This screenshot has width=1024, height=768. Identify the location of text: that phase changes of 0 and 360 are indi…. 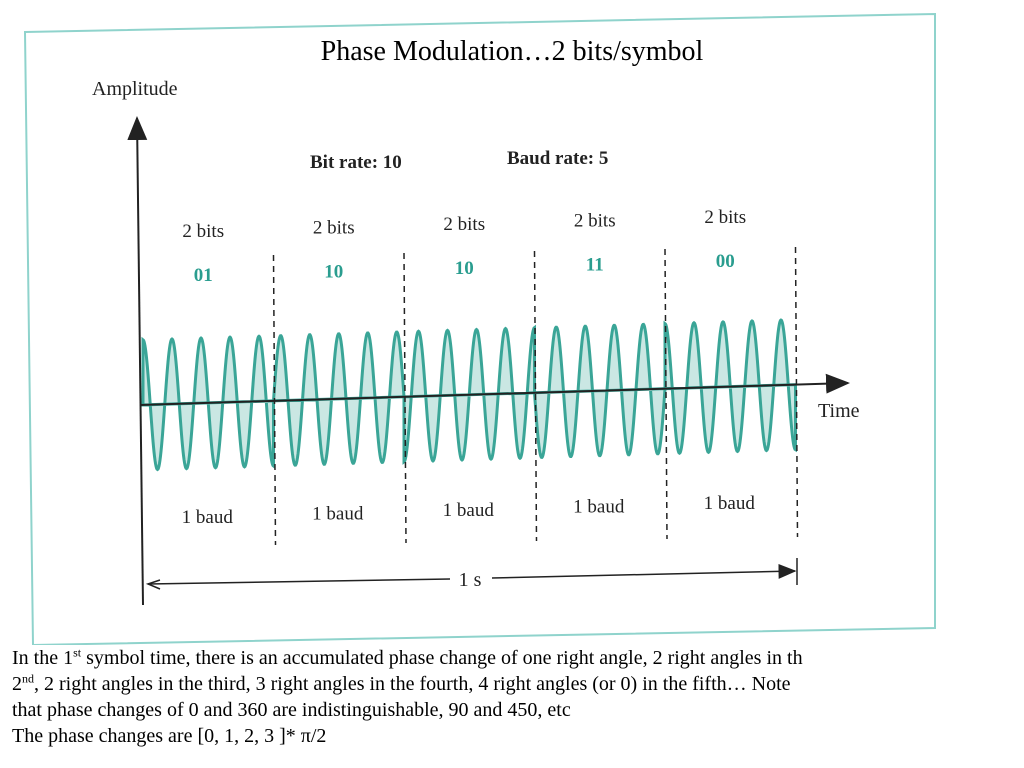
(291, 710).